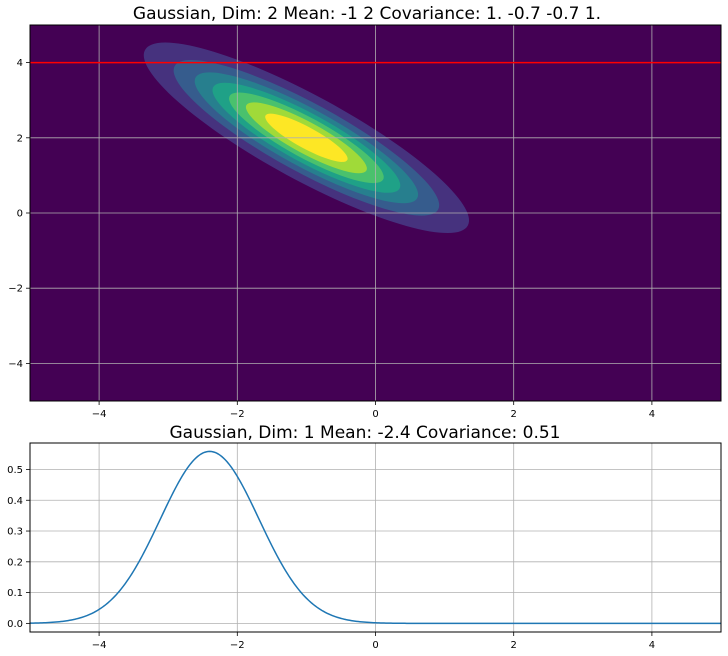  I want to click on top-x-axis: −4 −2 0 2 4, so click(373, 410).